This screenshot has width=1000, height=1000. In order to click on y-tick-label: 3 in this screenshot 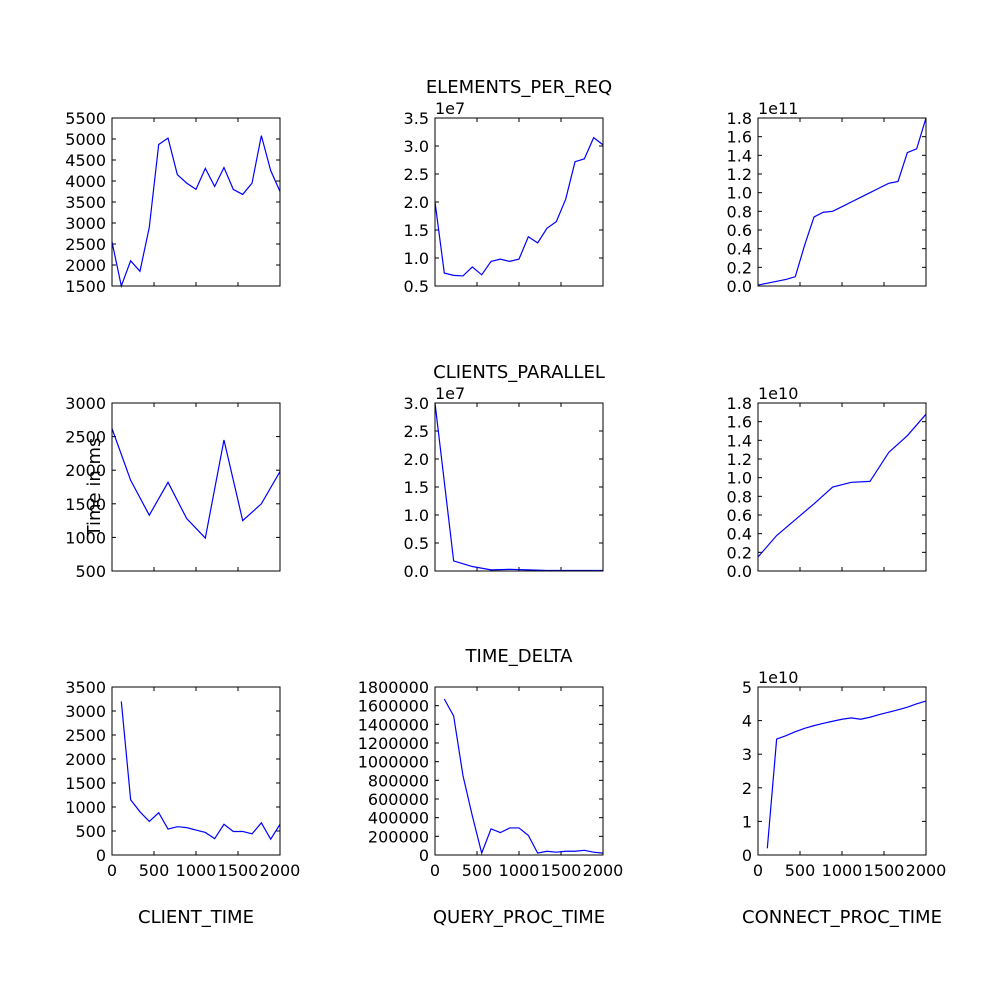, I will do `click(747, 754)`.